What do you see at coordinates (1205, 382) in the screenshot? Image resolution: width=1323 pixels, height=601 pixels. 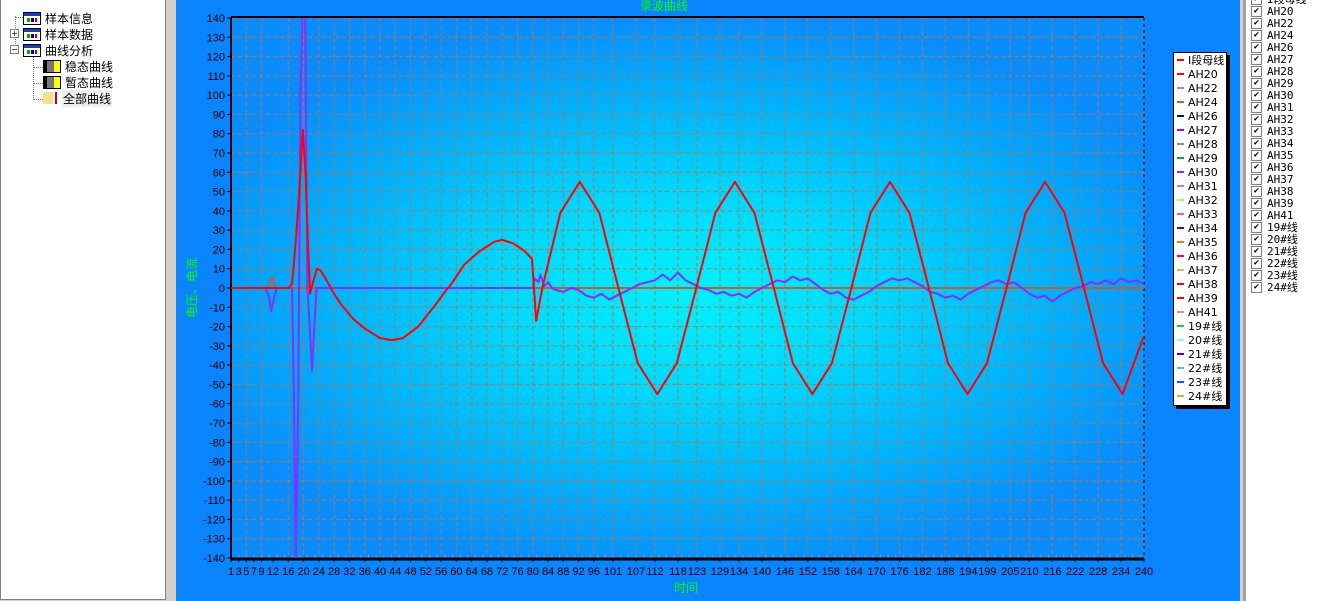 I see `legend-label: 23#线` at bounding box center [1205, 382].